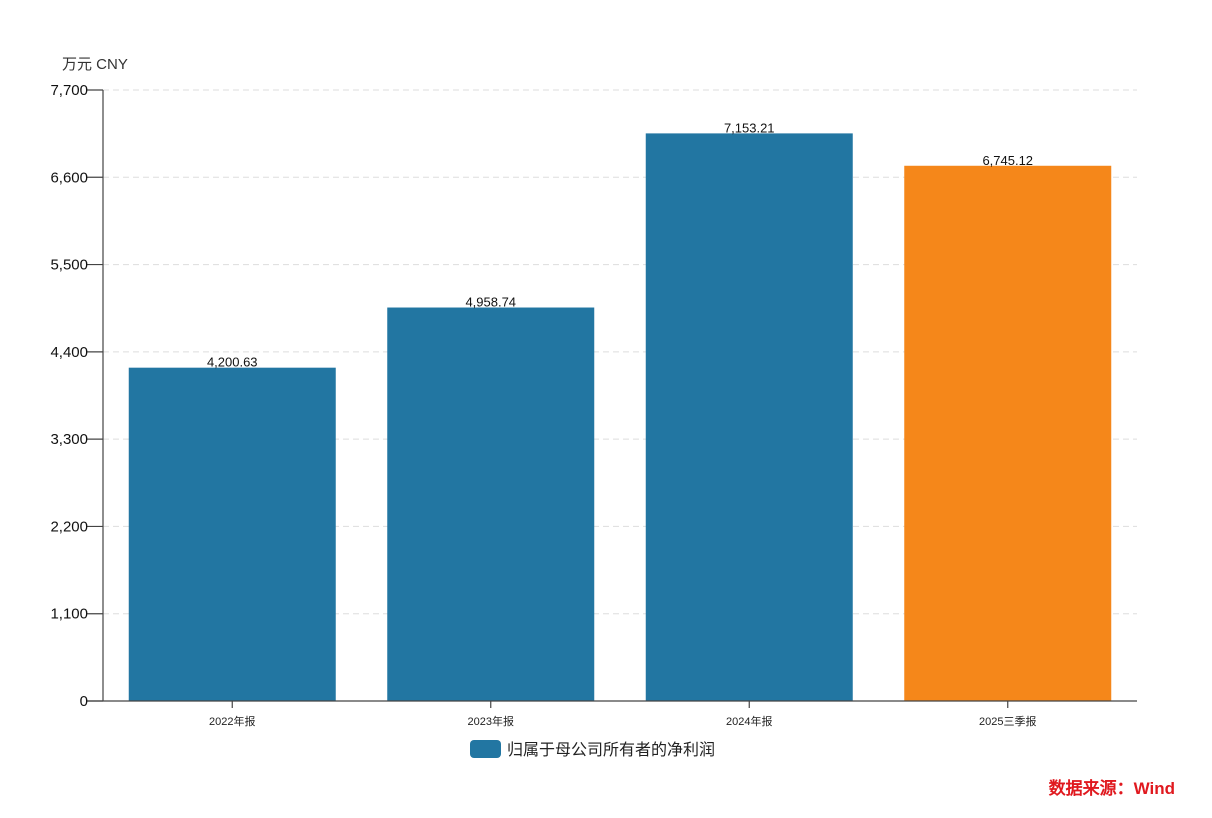 The height and width of the screenshot is (818, 1212). What do you see at coordinates (69, 90) in the screenshot?
I see `y-tick-label: 7,700` at bounding box center [69, 90].